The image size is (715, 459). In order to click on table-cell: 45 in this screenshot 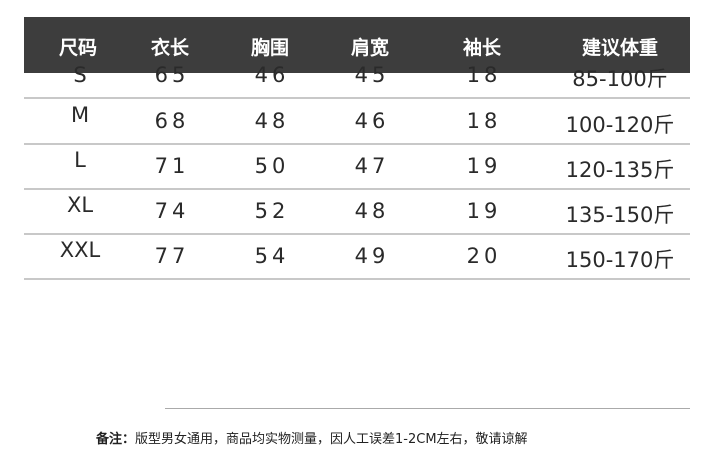, I will do `click(372, 75)`.